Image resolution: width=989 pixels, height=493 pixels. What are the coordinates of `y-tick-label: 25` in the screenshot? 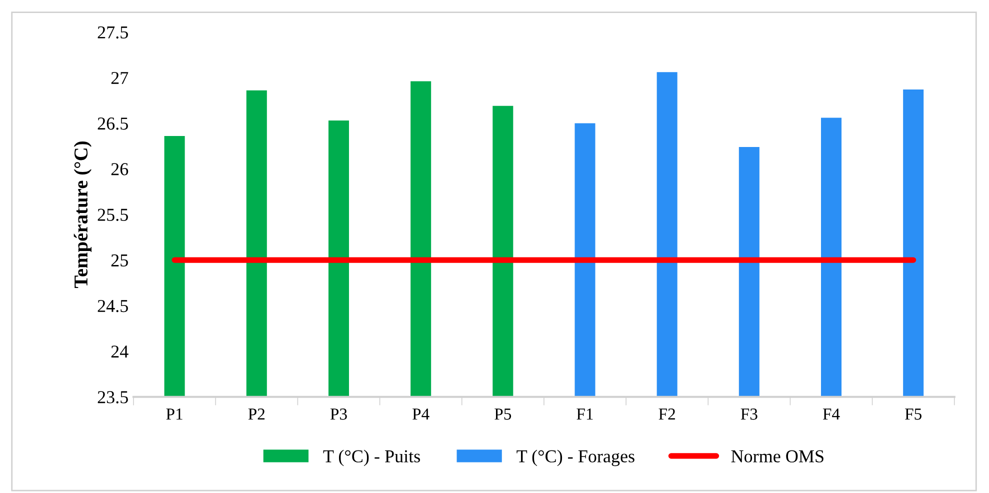 It's located at (119, 260).